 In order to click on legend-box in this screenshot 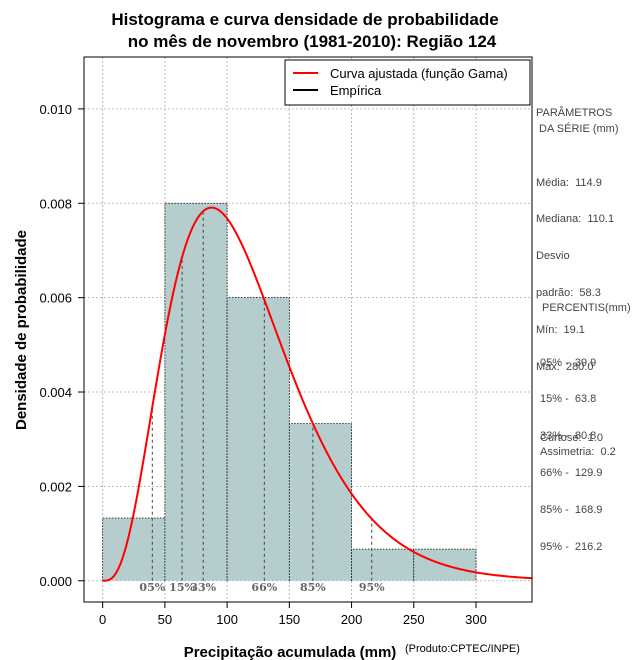, I will do `click(407, 82)`.